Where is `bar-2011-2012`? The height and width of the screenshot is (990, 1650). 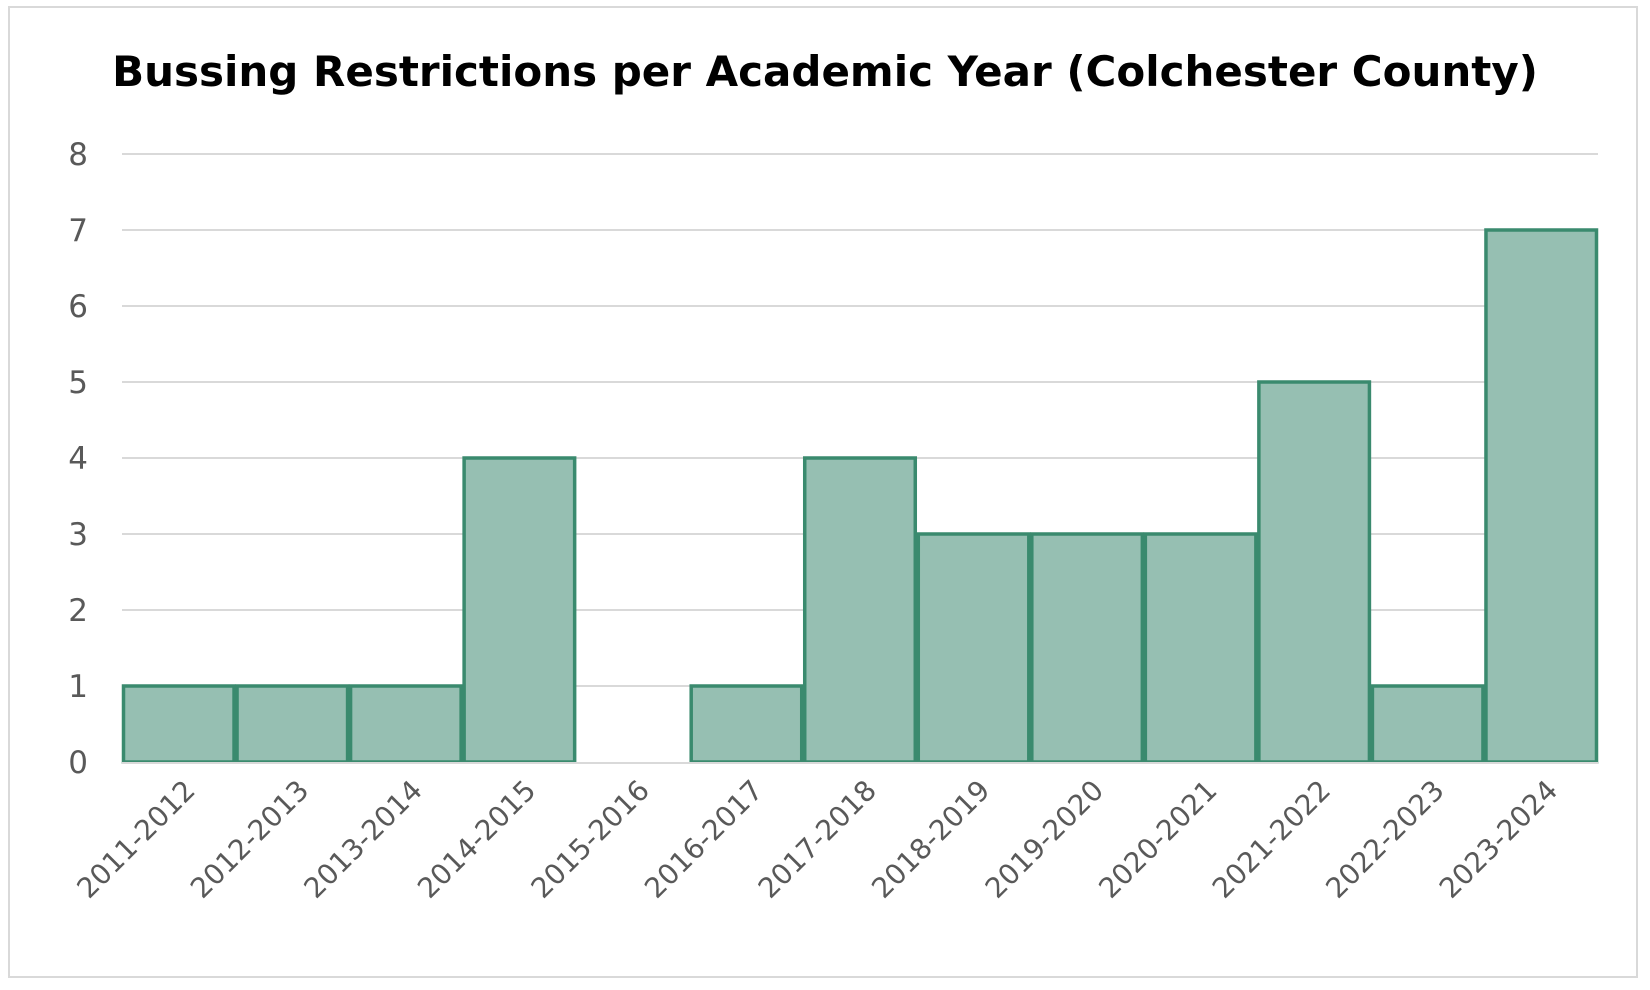 bar-2011-2012 is located at coordinates (178, 724).